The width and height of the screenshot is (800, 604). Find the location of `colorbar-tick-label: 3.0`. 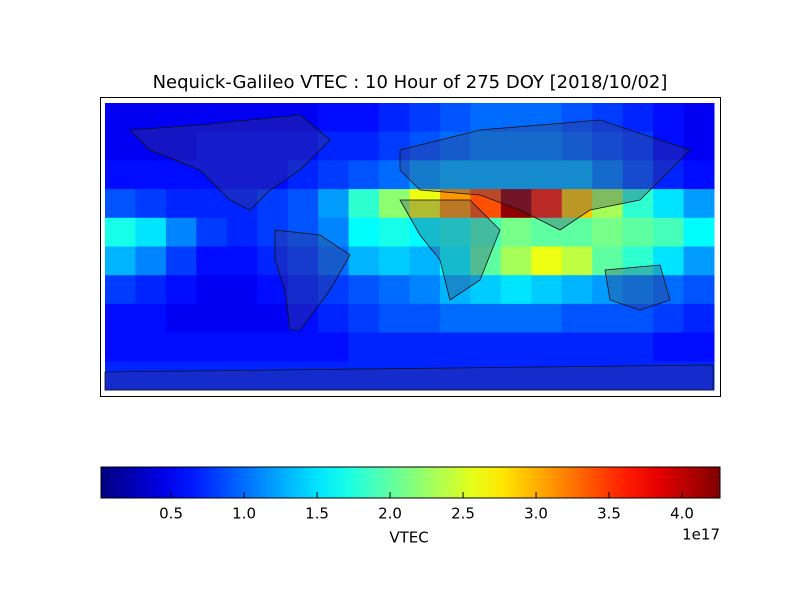

colorbar-tick-label: 3.0 is located at coordinates (536, 514).